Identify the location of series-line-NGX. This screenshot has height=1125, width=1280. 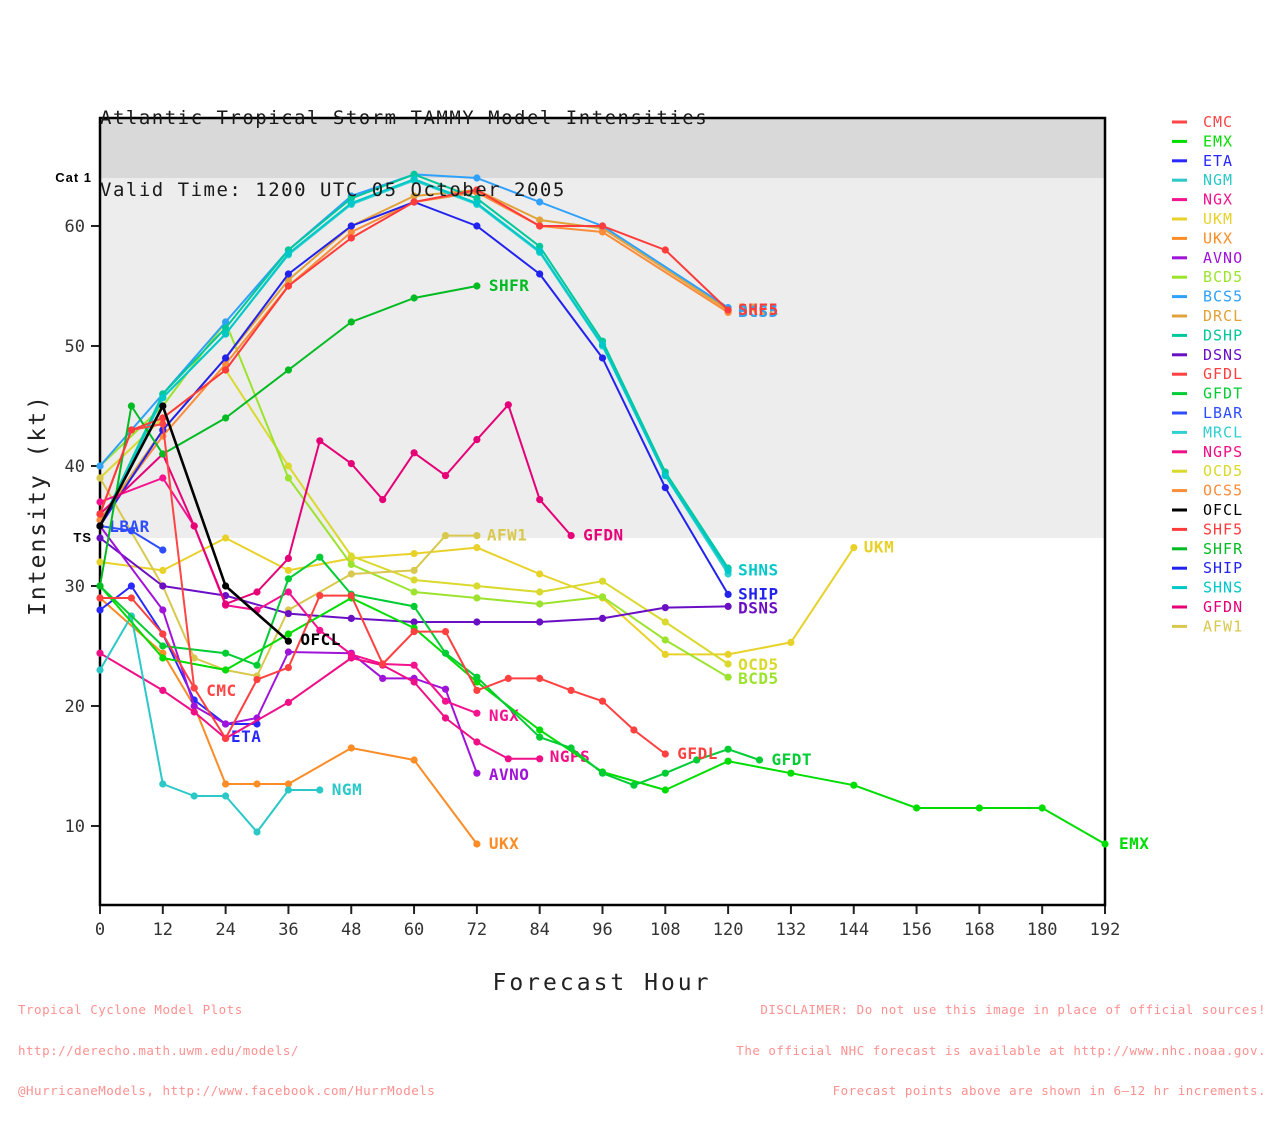
(288, 596).